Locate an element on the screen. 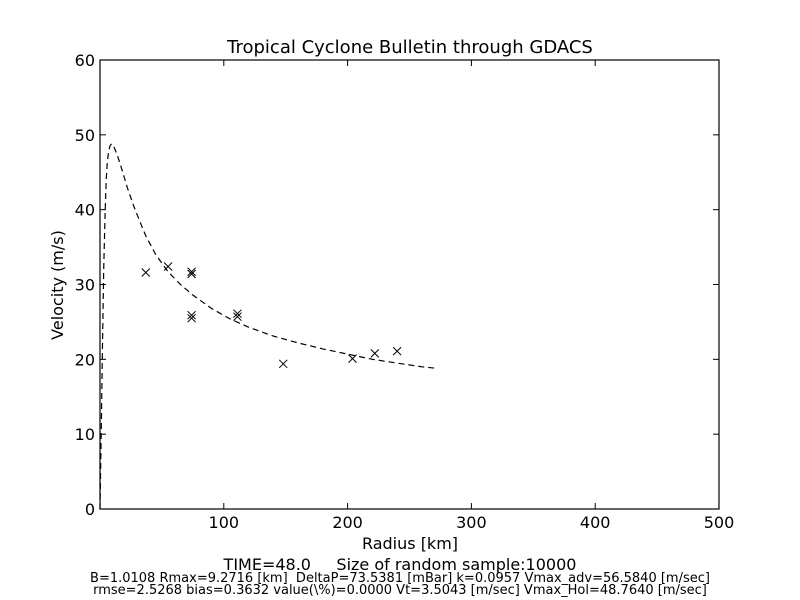 The image size is (800, 600). x-axis-label: Radius [km] is located at coordinates (410, 543).